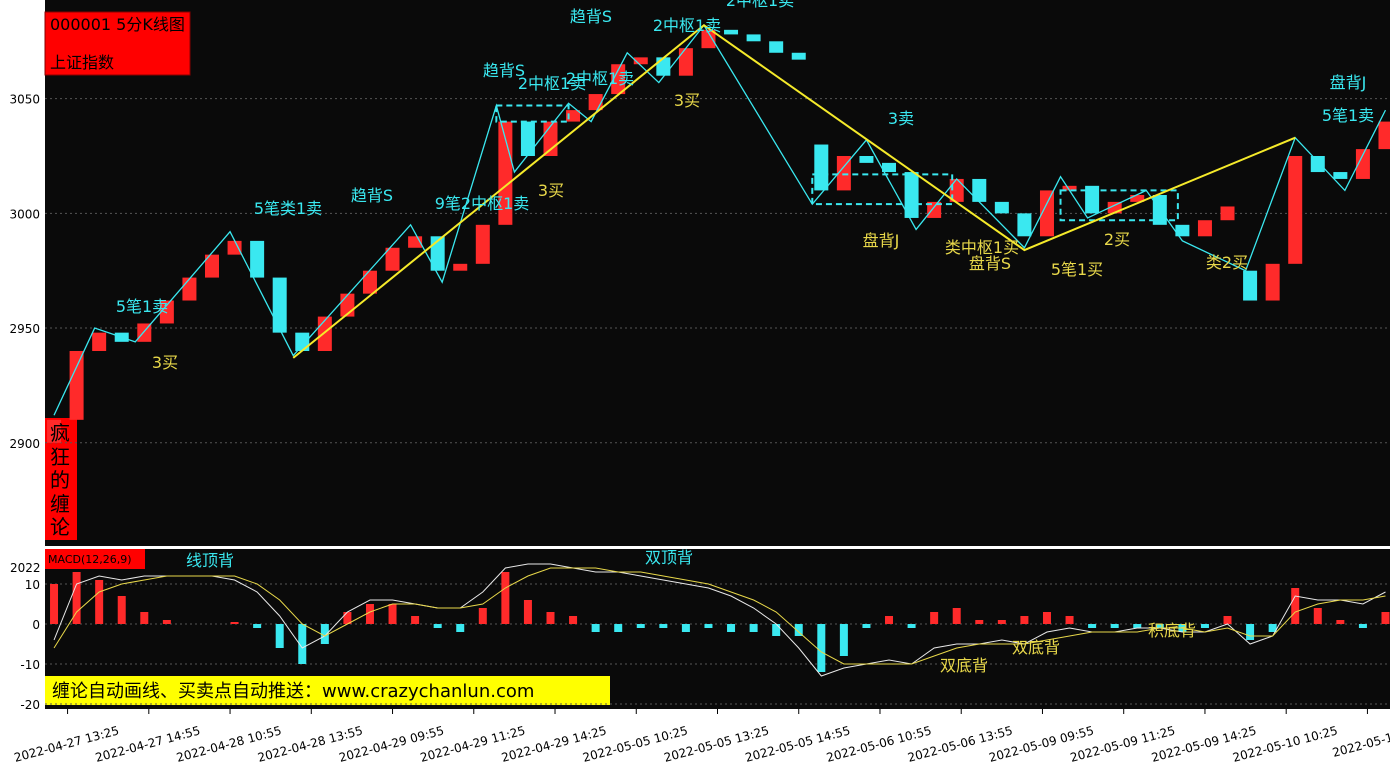 Image resolution: width=1390 pixels, height=775 pixels. Describe the element at coordinates (990, 263) in the screenshot. I see `annotation: 盘背S` at that location.